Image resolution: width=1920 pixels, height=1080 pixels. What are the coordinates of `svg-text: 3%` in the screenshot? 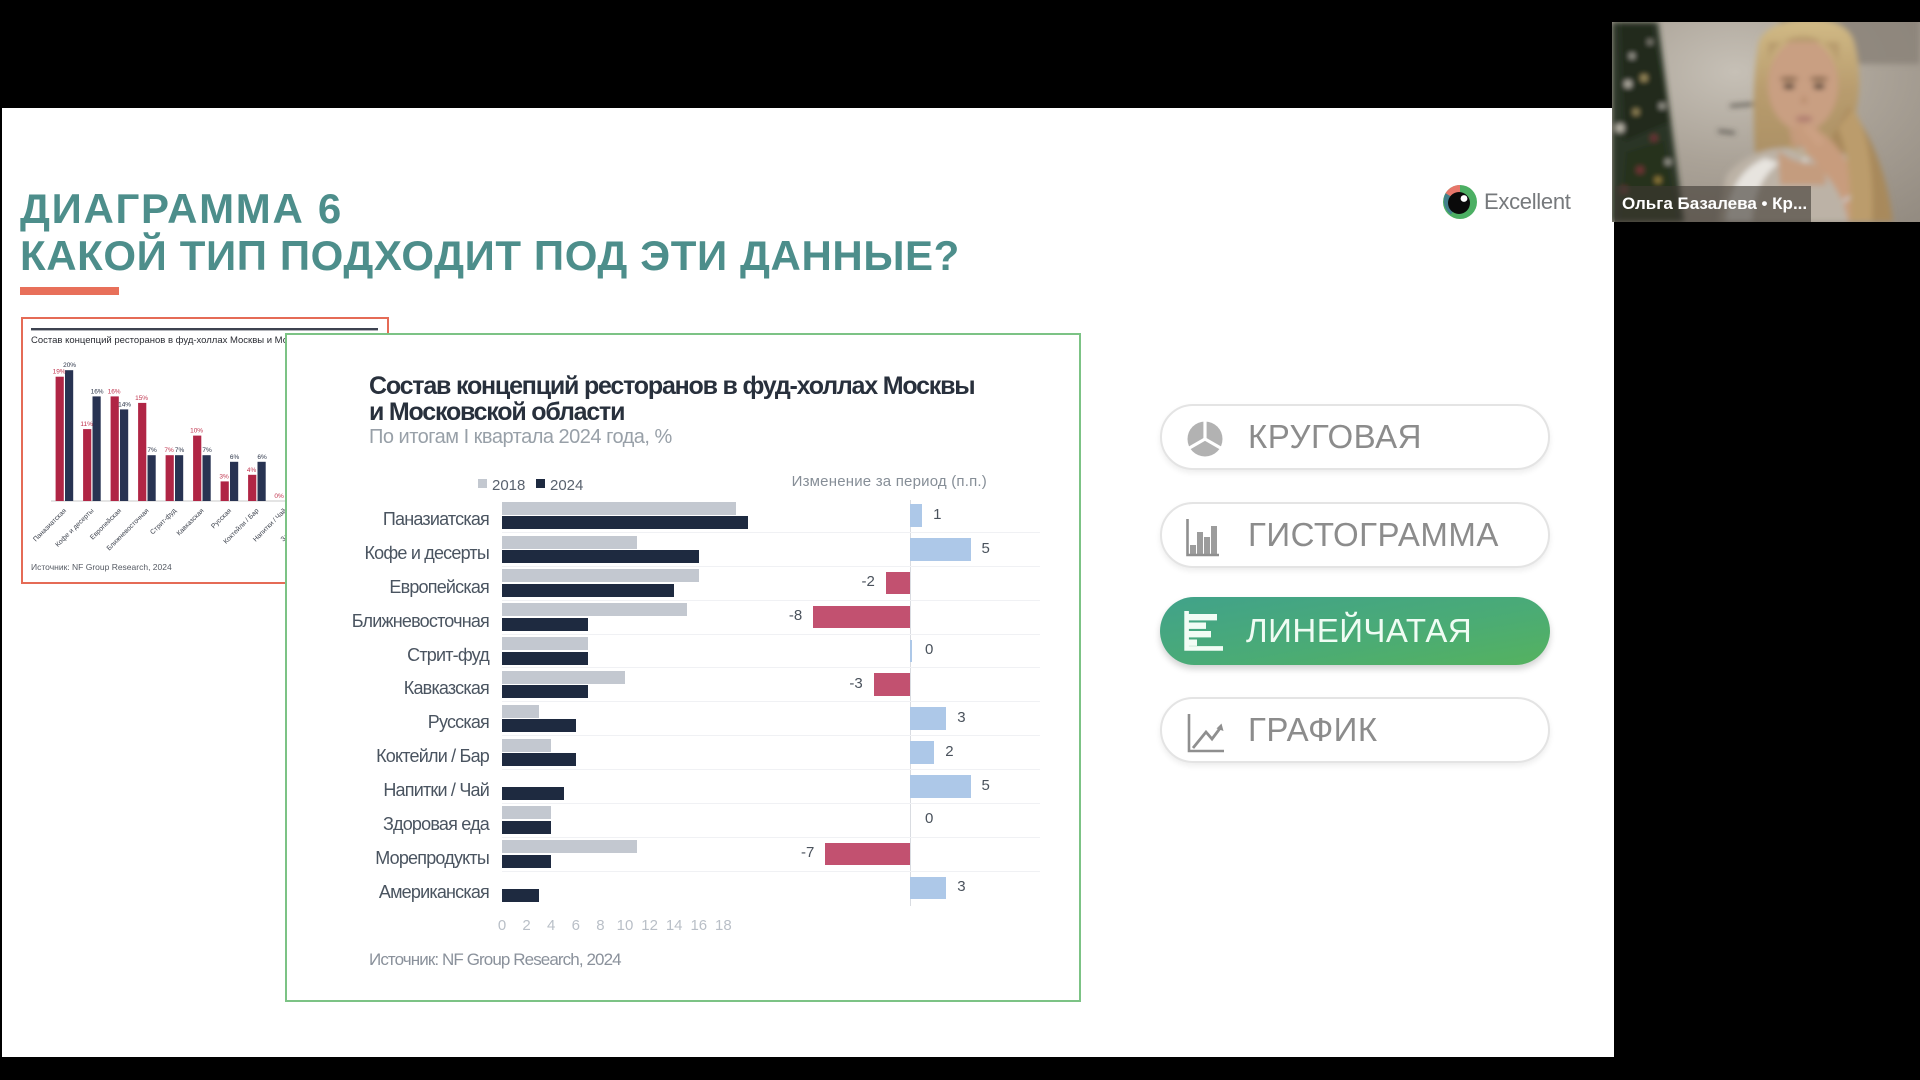 It's located at (224, 476).